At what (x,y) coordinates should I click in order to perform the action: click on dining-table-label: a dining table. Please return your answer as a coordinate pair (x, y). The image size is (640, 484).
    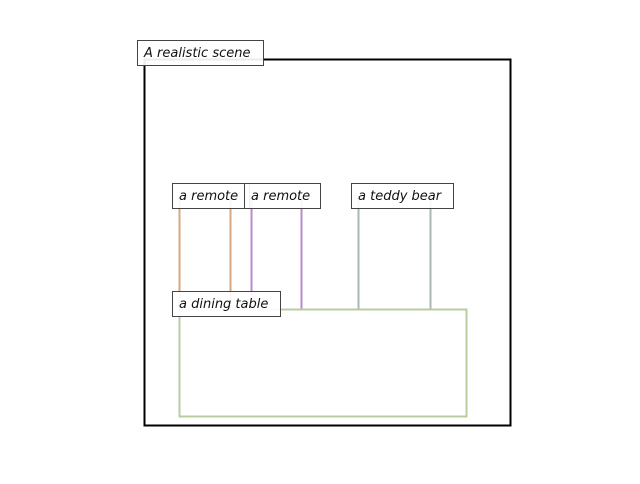
    Looking at the image, I should click on (226, 304).